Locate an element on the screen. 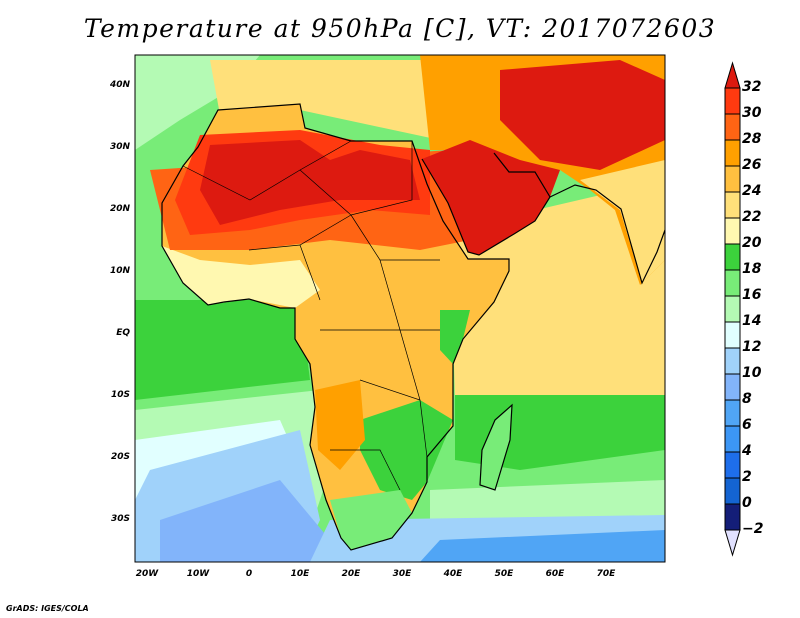  colorbar-label: 16 is located at coordinates (752, 295).